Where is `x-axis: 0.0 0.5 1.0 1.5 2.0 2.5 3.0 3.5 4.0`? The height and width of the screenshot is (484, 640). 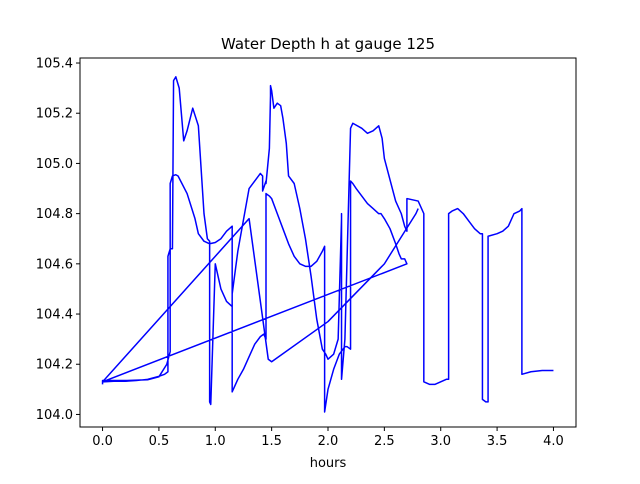 x-axis: 0.0 0.5 1.0 1.5 2.0 2.5 3.0 3.5 4.0 is located at coordinates (328, 438).